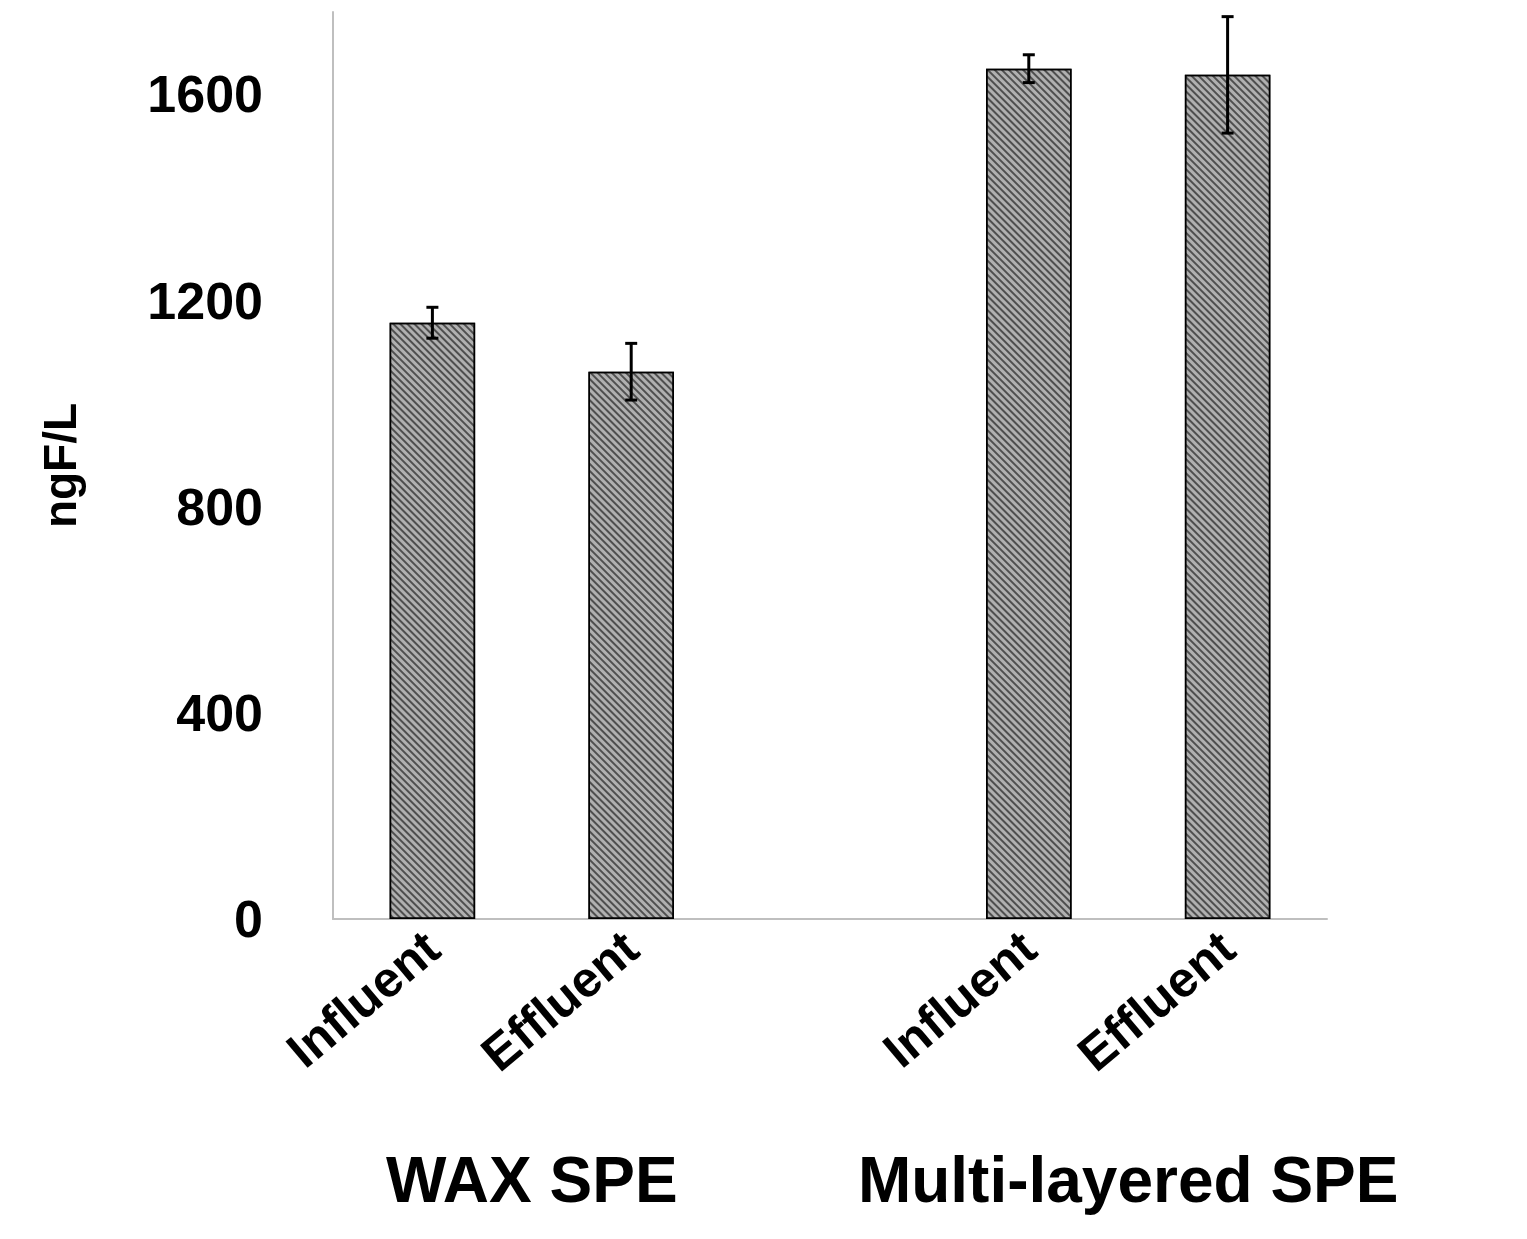 The height and width of the screenshot is (1239, 1527). I want to click on y-tick-label: 1600, so click(205, 94).